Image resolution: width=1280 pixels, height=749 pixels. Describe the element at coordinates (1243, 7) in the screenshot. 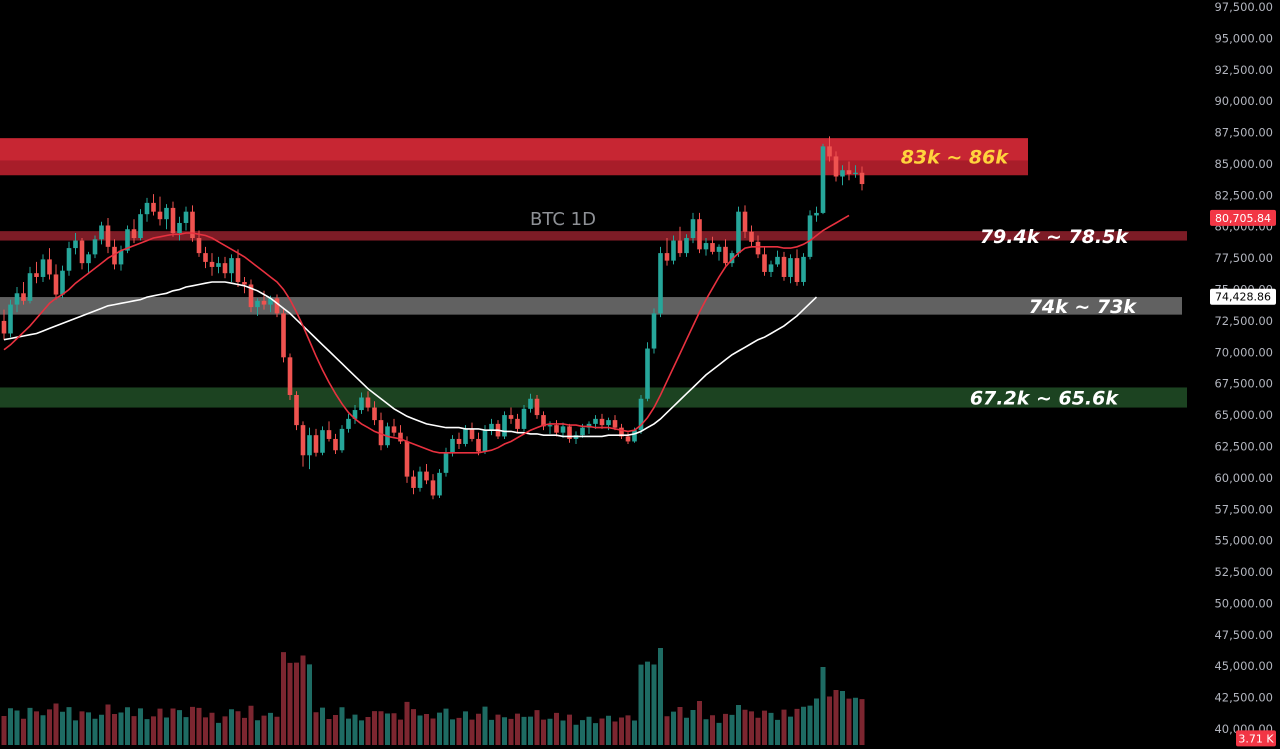

I see `y-tick-label: 97,500.00` at that location.